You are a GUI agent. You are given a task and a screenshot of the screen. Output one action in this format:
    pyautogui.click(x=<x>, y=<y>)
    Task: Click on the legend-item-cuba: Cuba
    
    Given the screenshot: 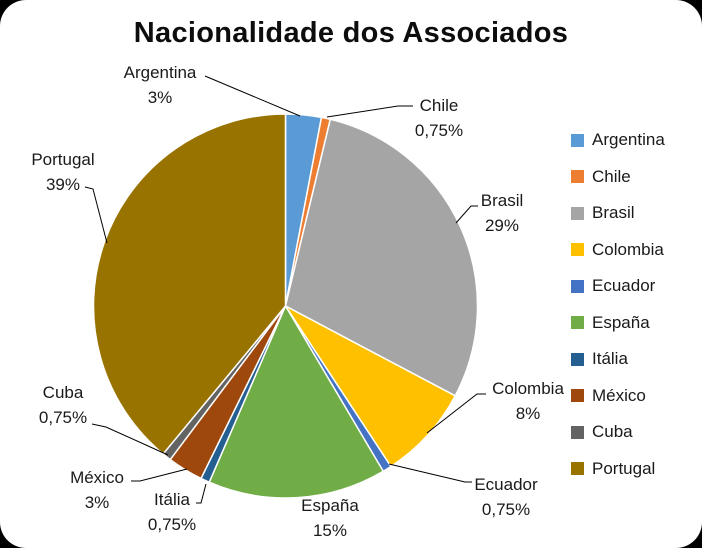 What is the action you would take?
    pyautogui.click(x=618, y=432)
    